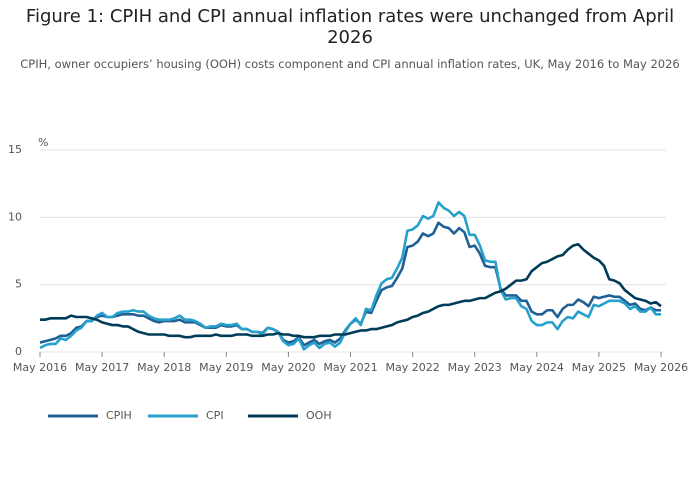  What do you see at coordinates (350, 367) in the screenshot?
I see `x-tick-label: May 2021` at bounding box center [350, 367].